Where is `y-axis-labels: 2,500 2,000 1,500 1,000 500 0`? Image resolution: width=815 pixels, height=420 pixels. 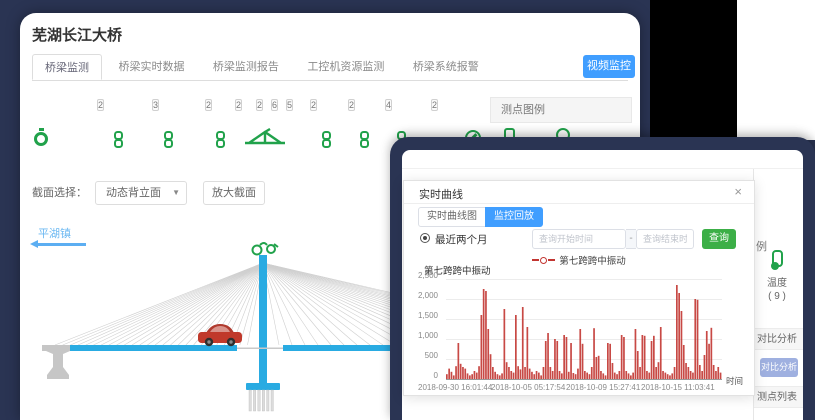
y-axis-labels: 2,500 2,000 1,500 1,000 500 0 is located at coordinates (425, 327).